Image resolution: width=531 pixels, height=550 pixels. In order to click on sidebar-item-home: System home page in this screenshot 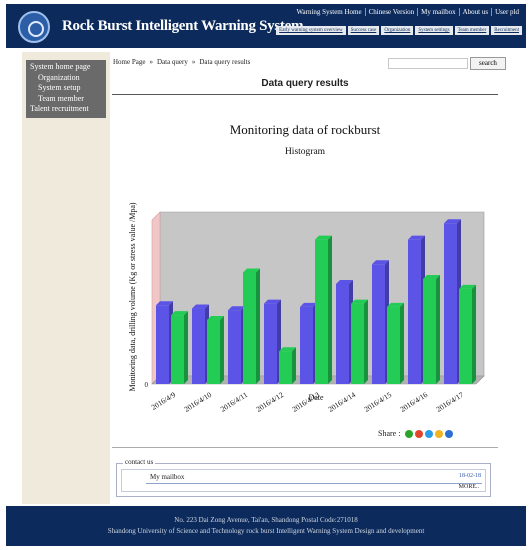, I will do `click(60, 66)`.